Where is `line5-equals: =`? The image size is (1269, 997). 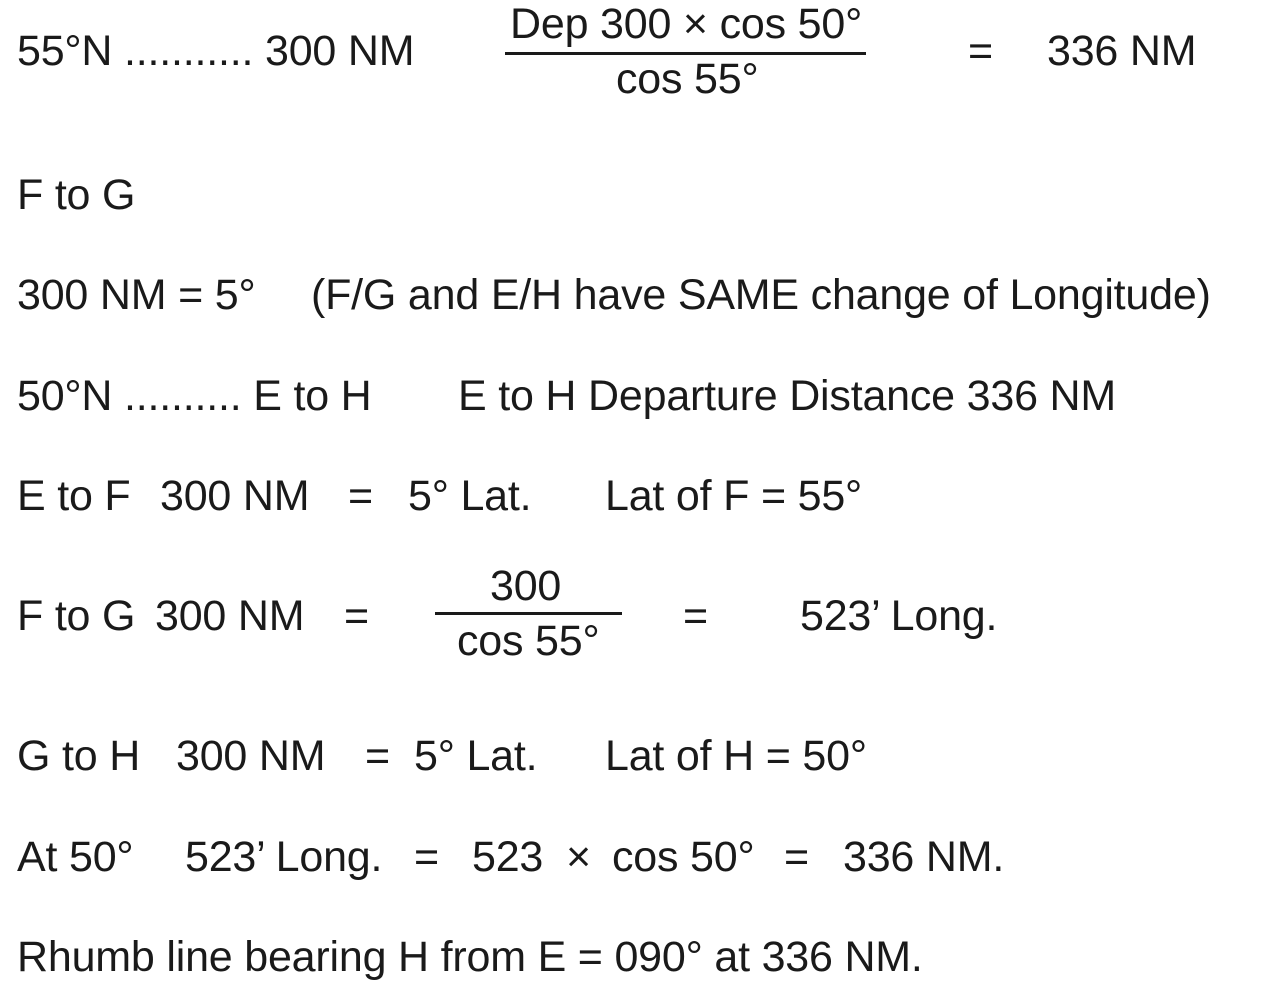
line5-equals: = is located at coordinates (360, 496).